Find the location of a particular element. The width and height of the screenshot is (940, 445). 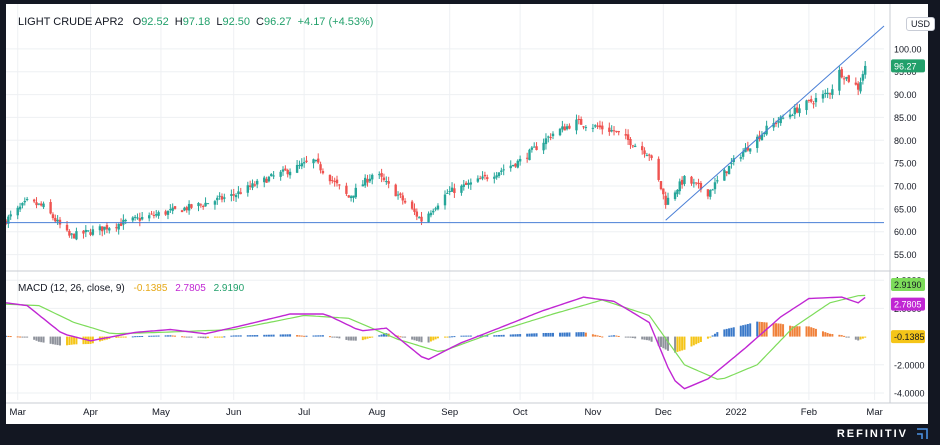

macd-value-tag: -0.1385 is located at coordinates (909, 337).